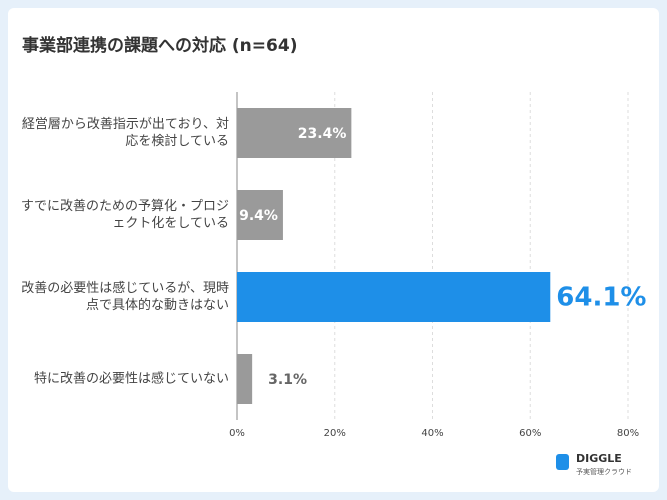  I want to click on brand-tagline: 予実管理クラウド, so click(604, 471).